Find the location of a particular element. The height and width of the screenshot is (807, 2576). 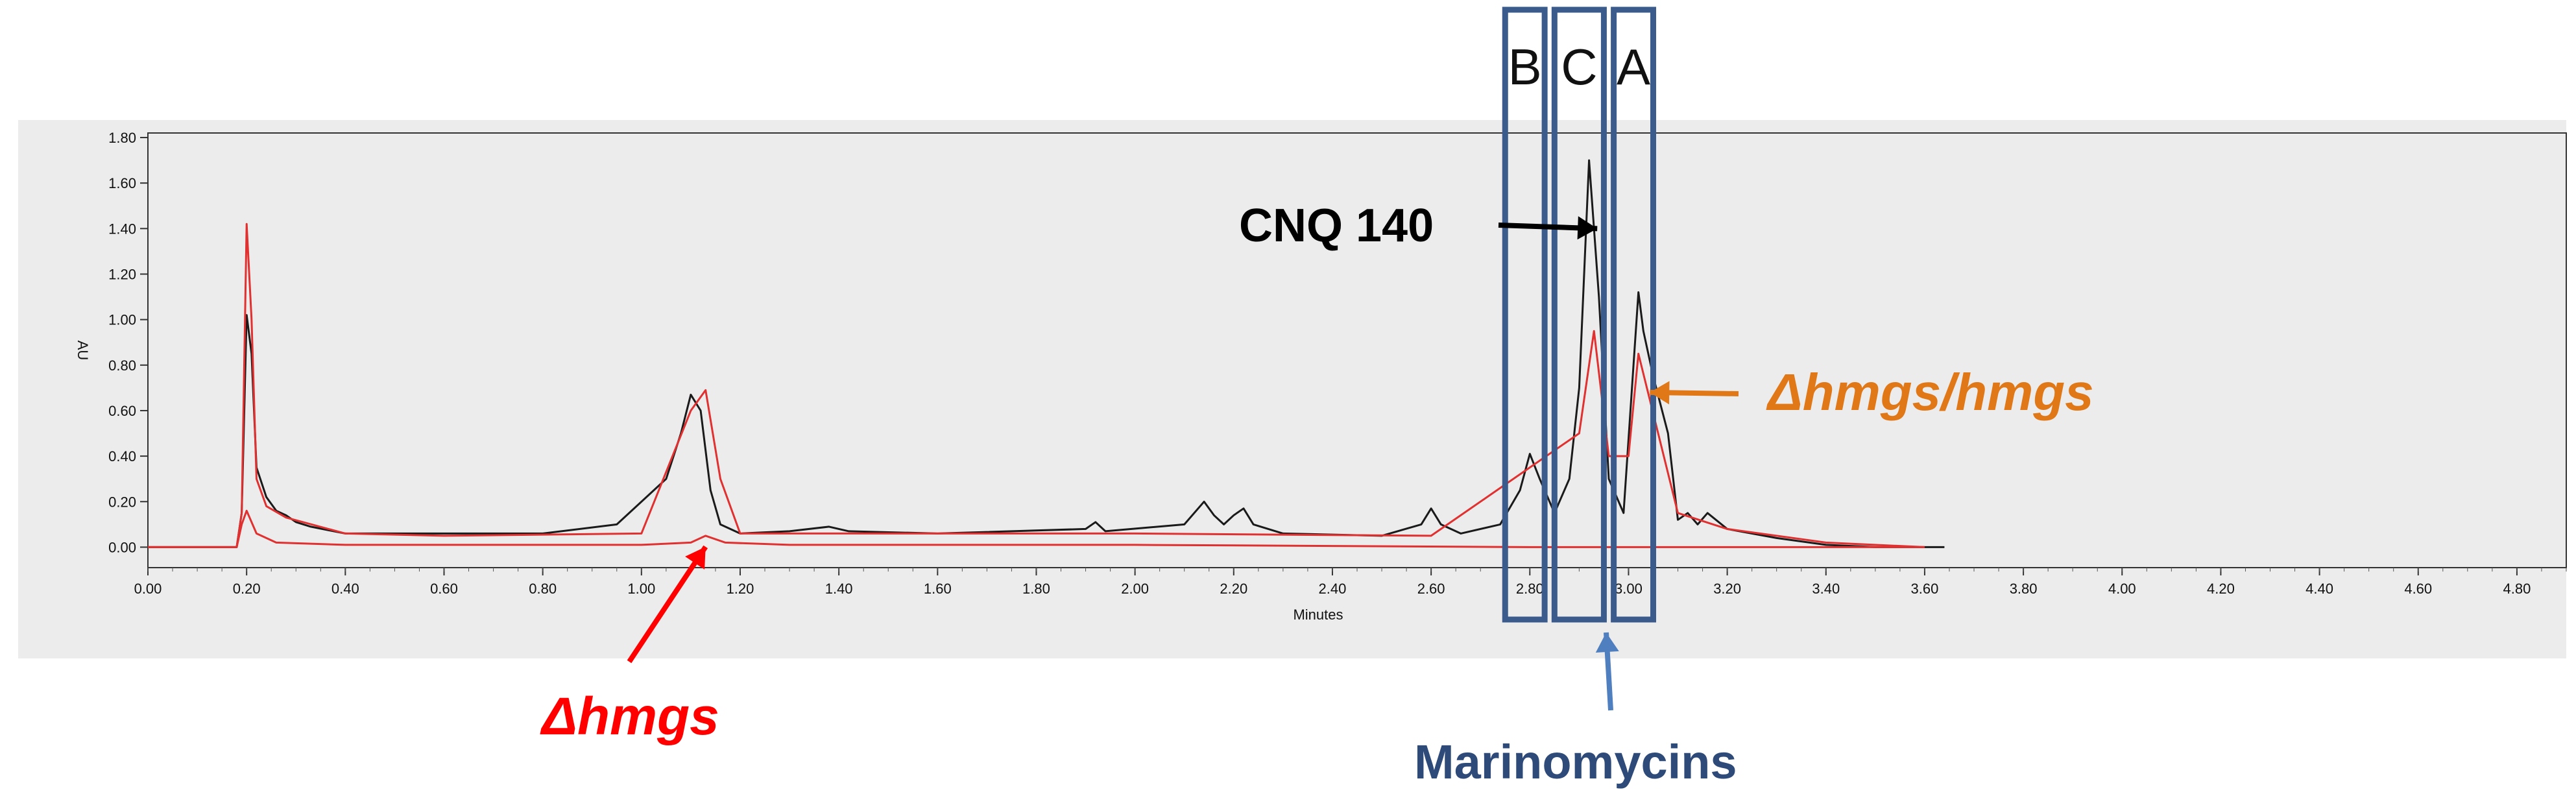

region-label-a: A is located at coordinates (1633, 66).